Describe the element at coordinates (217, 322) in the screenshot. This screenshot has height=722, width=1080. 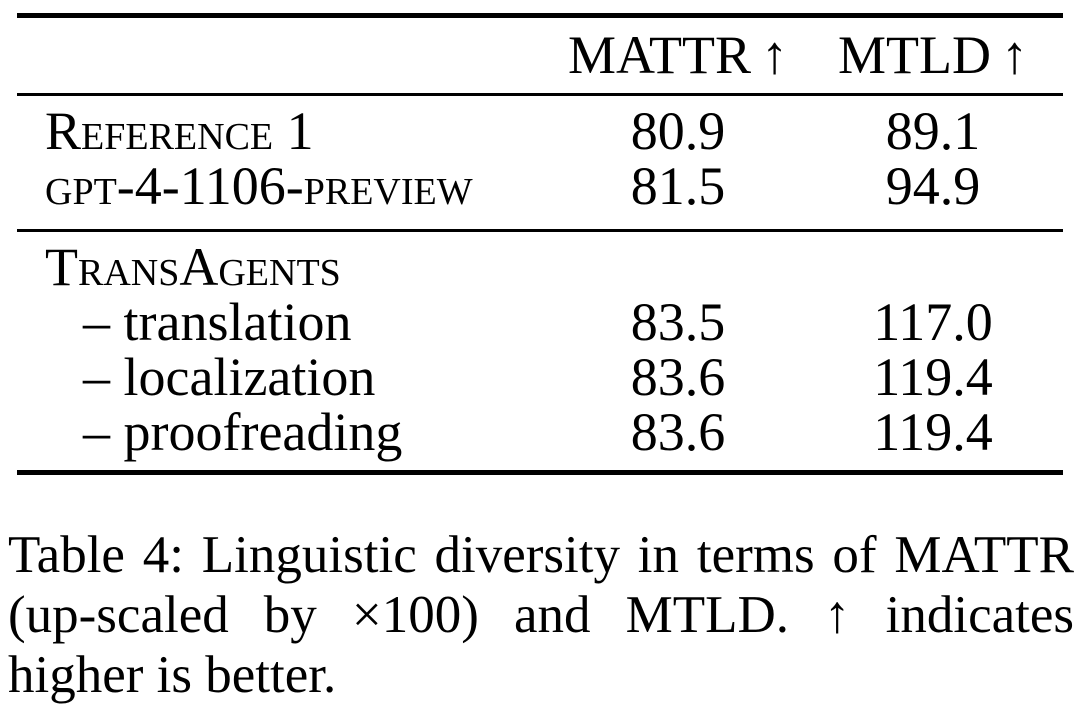
I see `row-label: – translation` at that location.